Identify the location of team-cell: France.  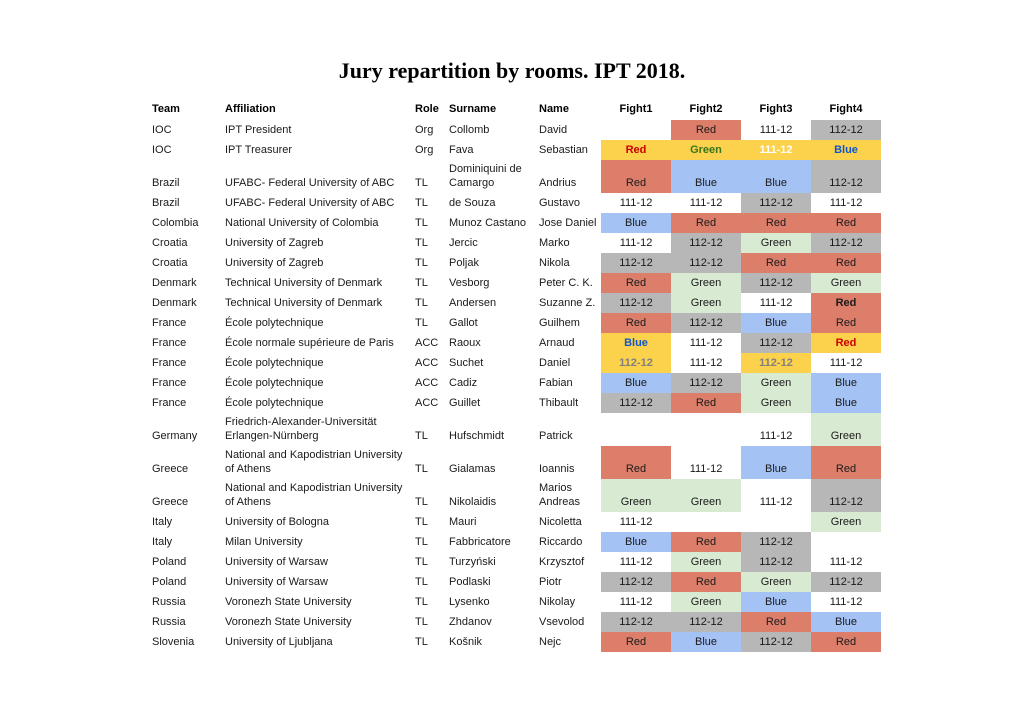
(169, 323).